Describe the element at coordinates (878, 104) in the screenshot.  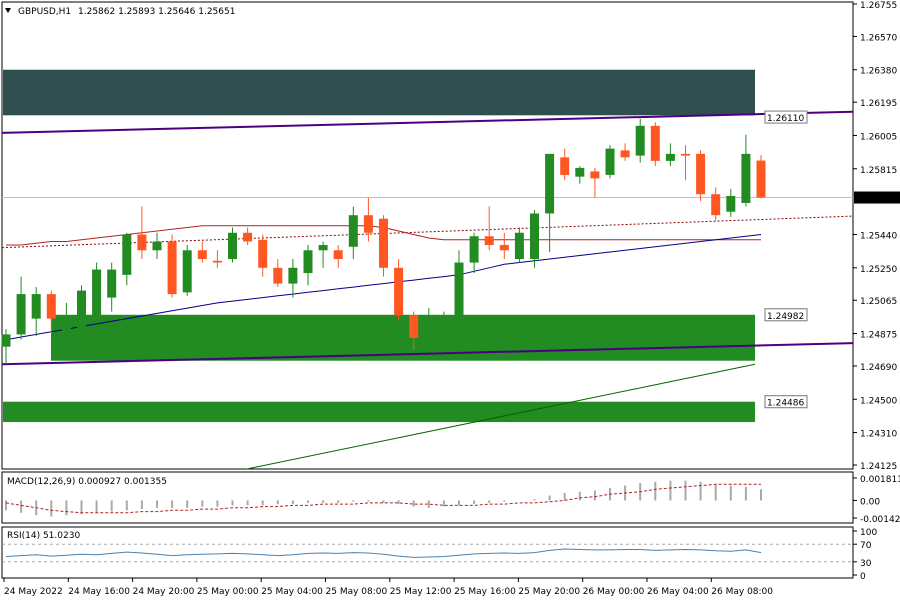
I see `price-tick-label: 1.26195` at that location.